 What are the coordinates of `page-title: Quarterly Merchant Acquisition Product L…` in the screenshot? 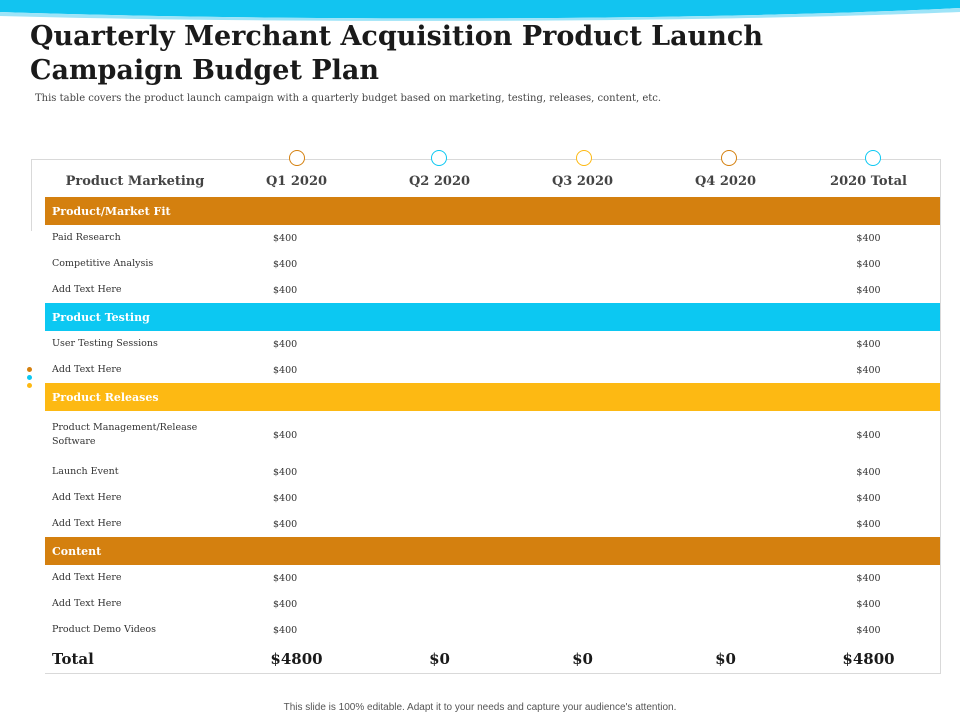 It's located at (396, 53).